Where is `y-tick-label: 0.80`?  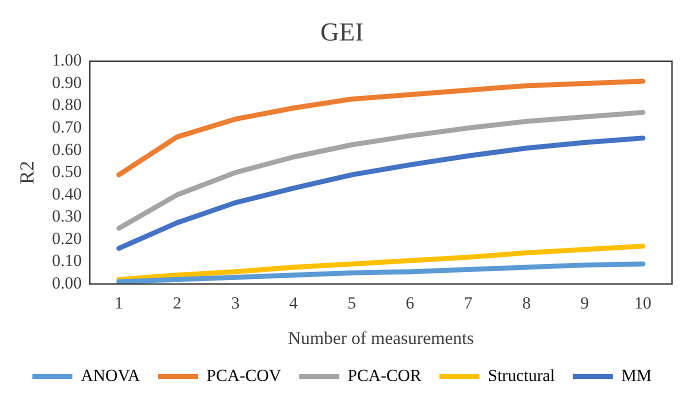 y-tick-label: 0.80 is located at coordinates (67, 104).